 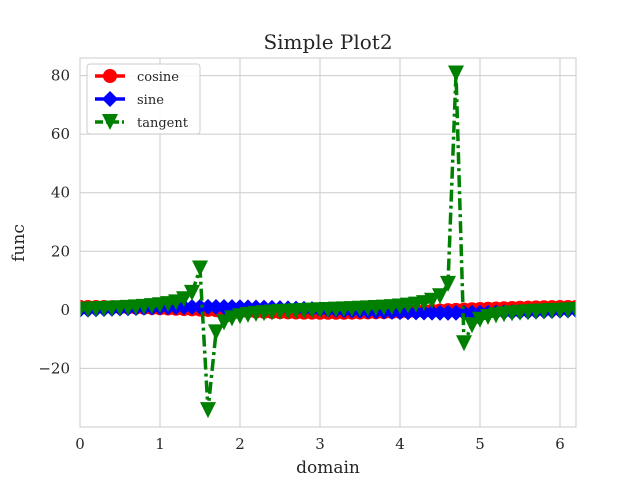 What do you see at coordinates (60, 76) in the screenshot?
I see `y-tick-label: 80` at bounding box center [60, 76].